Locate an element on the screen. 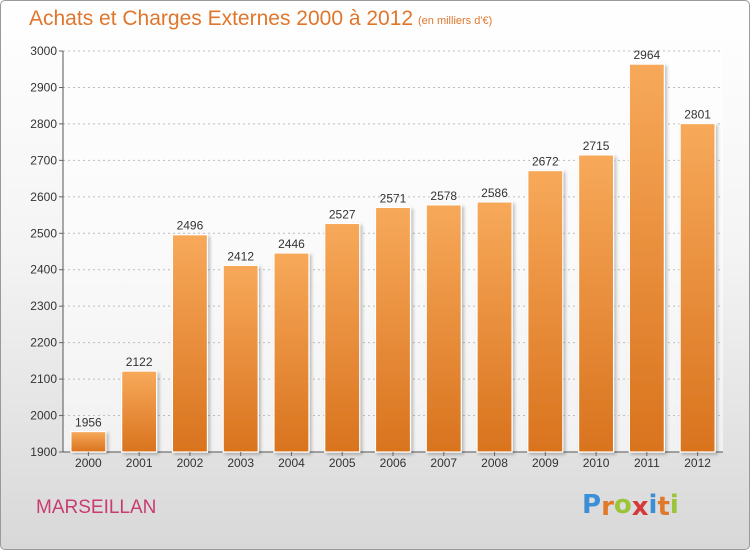 The image size is (750, 550). y-tick-label: 2900 is located at coordinates (43, 87).